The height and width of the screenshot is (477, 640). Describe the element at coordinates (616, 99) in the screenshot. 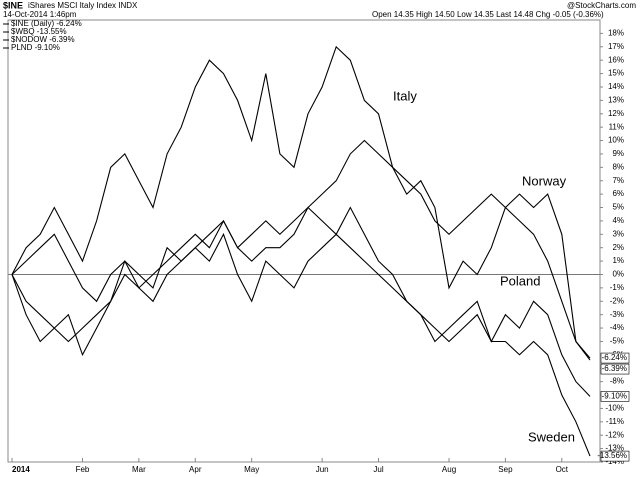

I see `y-tick-label: 13%` at that location.